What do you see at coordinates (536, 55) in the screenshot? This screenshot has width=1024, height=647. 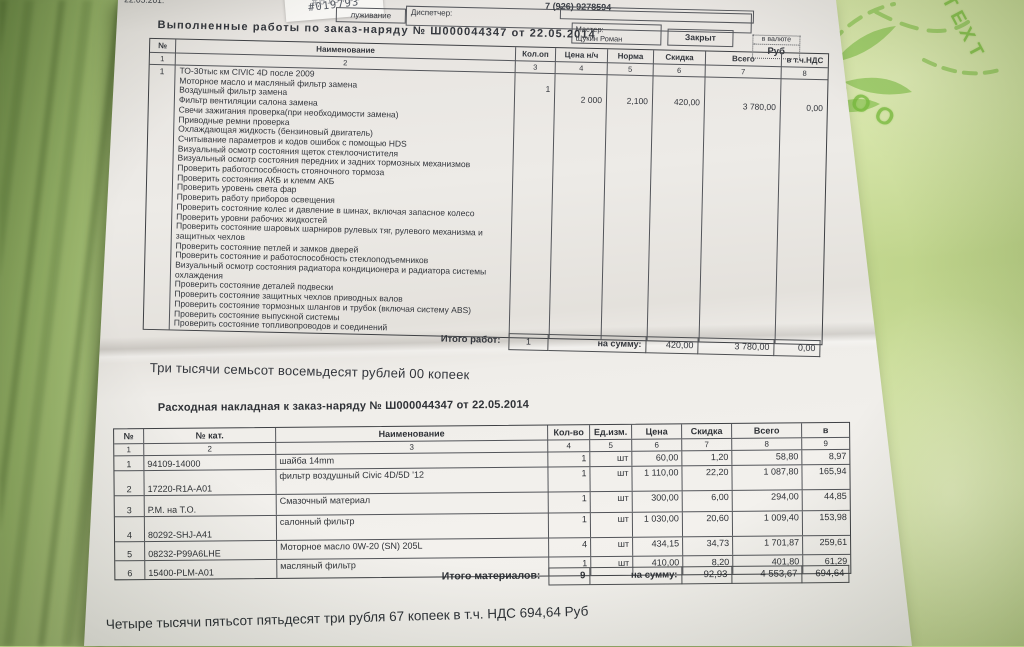 I see `col-header: Кол.оп` at bounding box center [536, 55].